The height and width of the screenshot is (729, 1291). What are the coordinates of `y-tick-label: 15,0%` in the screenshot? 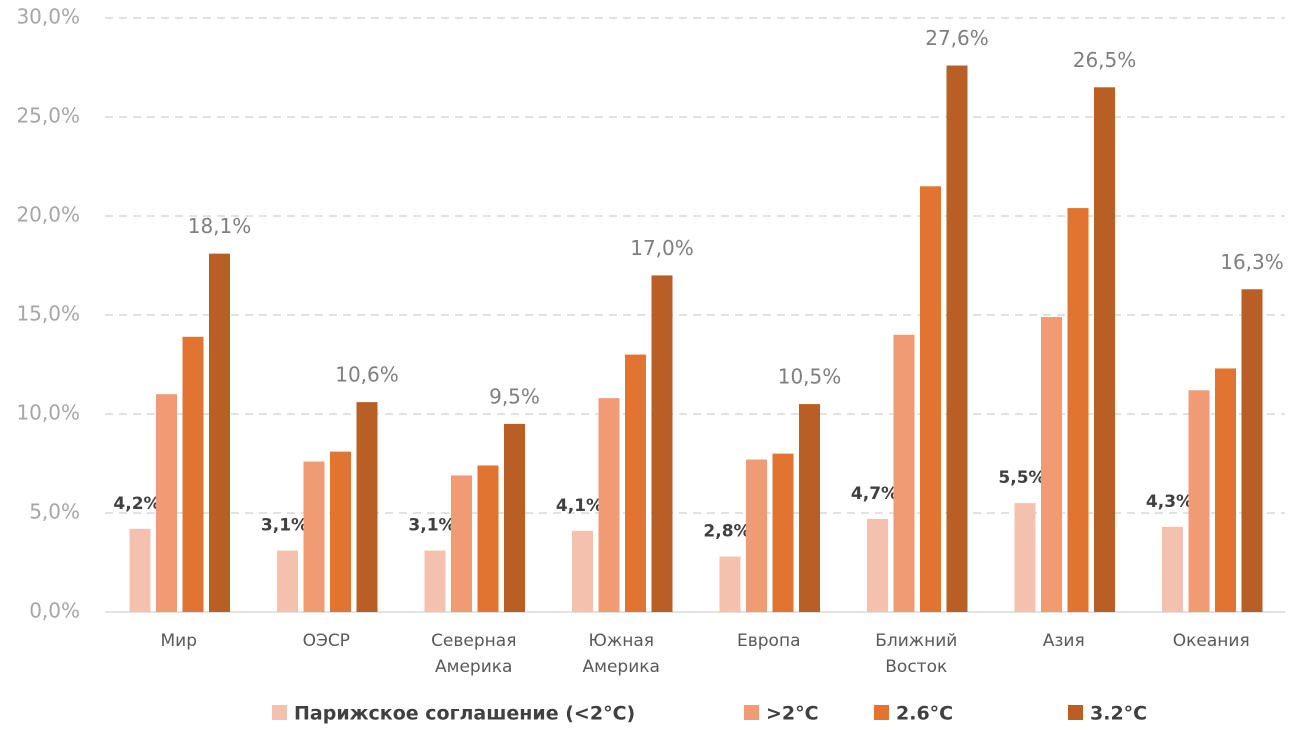 It's located at (48, 314).